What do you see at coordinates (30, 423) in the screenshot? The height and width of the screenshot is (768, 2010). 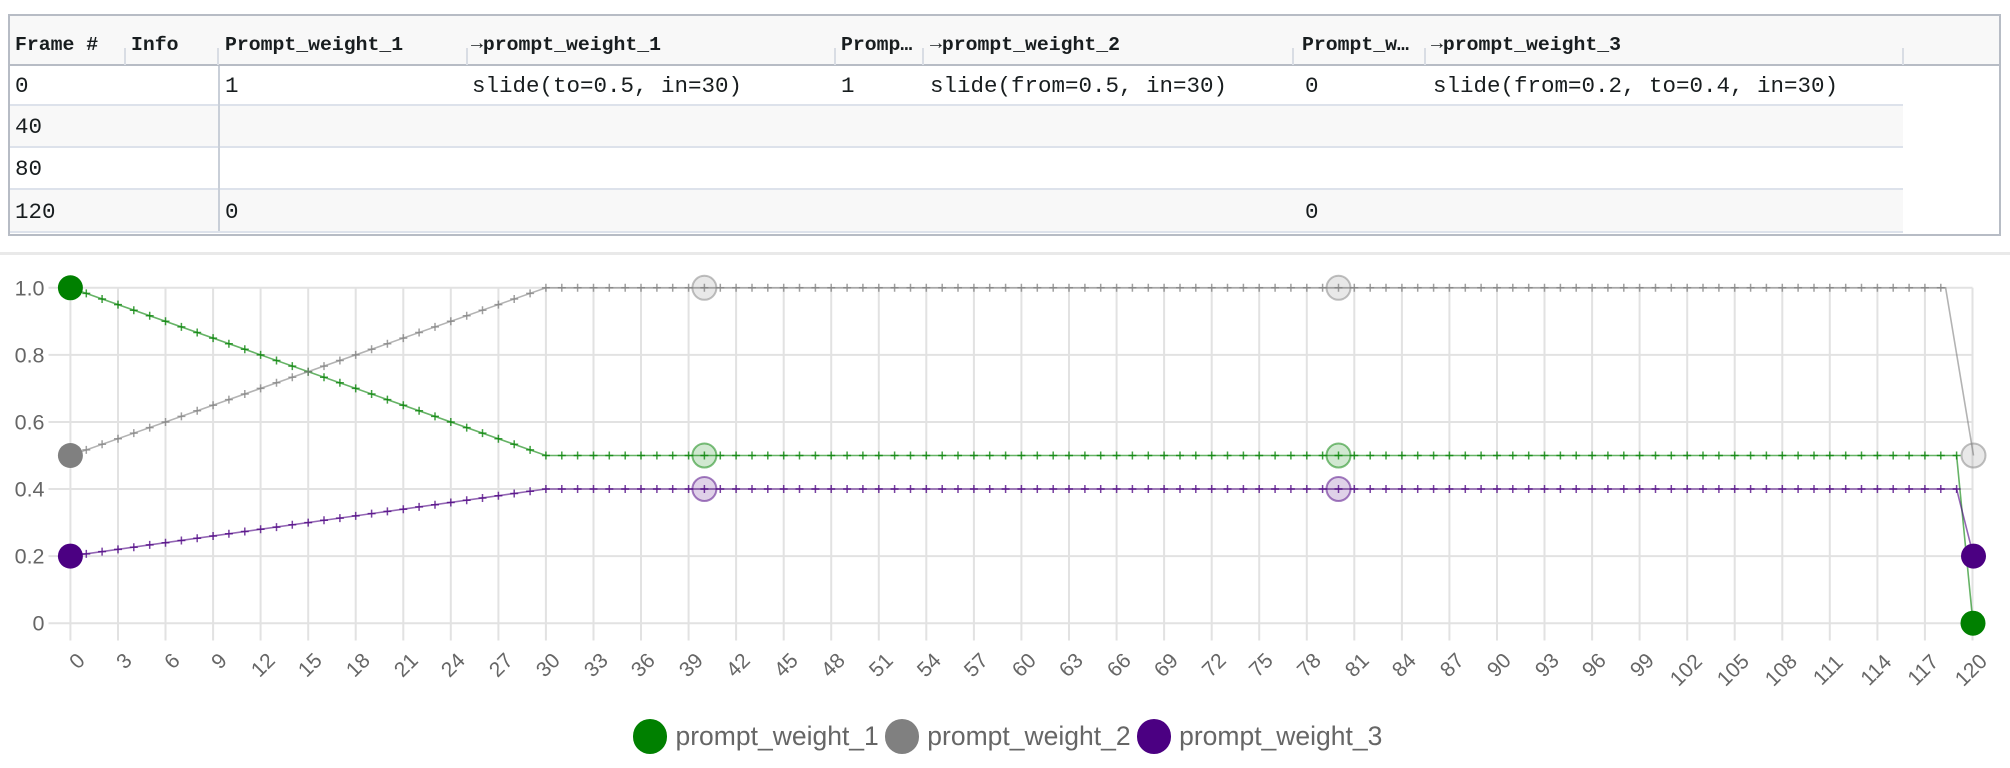 I see `svg-text: 0.6` at bounding box center [30, 423].